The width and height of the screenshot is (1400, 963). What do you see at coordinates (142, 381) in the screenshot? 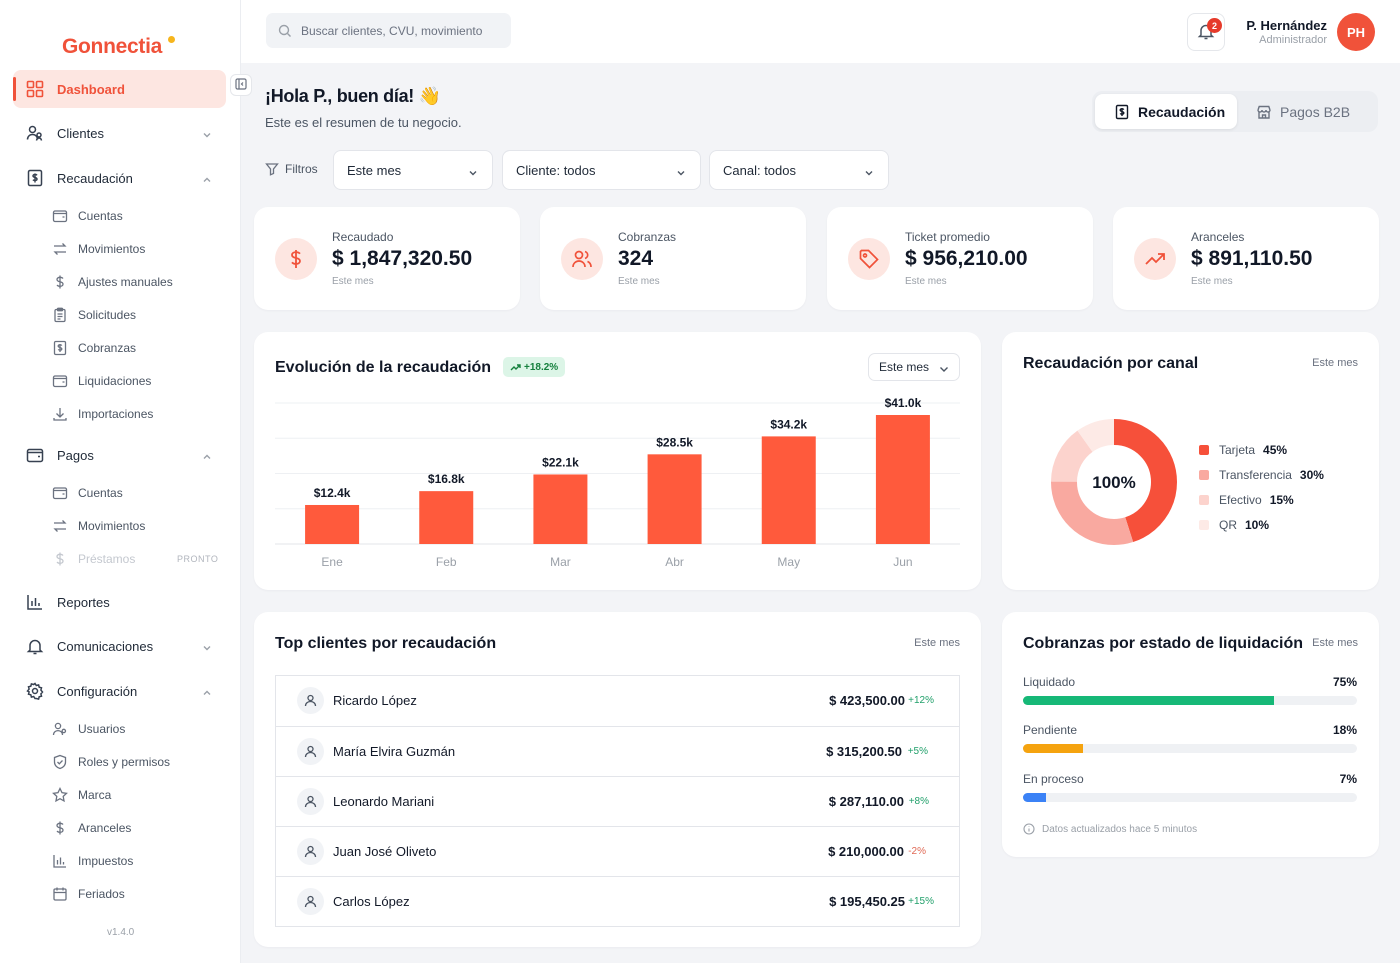
I see `sidebar-subitem-liquidaciones: Liquidaciones` at bounding box center [142, 381].